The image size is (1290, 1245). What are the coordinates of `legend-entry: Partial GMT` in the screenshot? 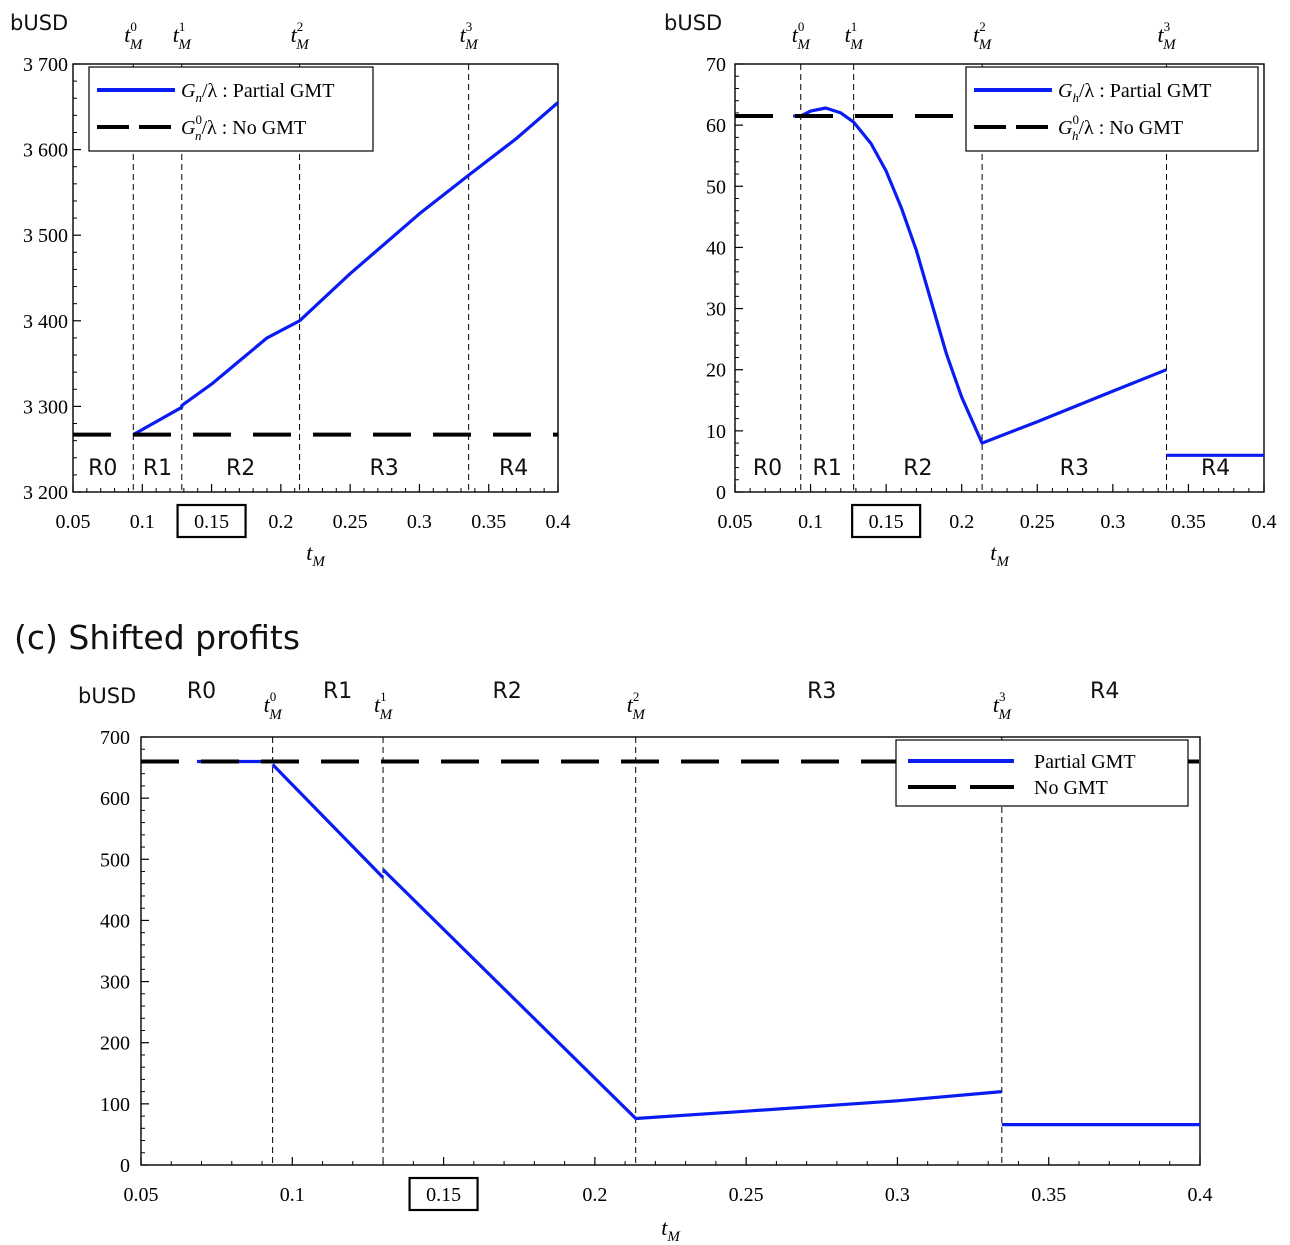 It's located at (1085, 762).